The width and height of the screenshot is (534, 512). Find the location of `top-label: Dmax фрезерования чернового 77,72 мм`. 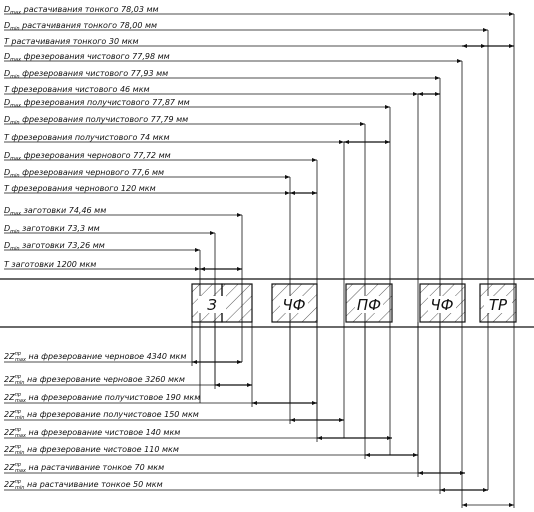

top-label: Dmax фрезерования чернового 77,72 мм is located at coordinates (87, 156).